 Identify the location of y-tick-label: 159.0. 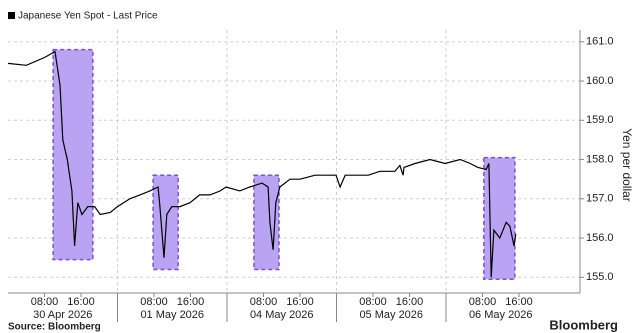
(600, 120).